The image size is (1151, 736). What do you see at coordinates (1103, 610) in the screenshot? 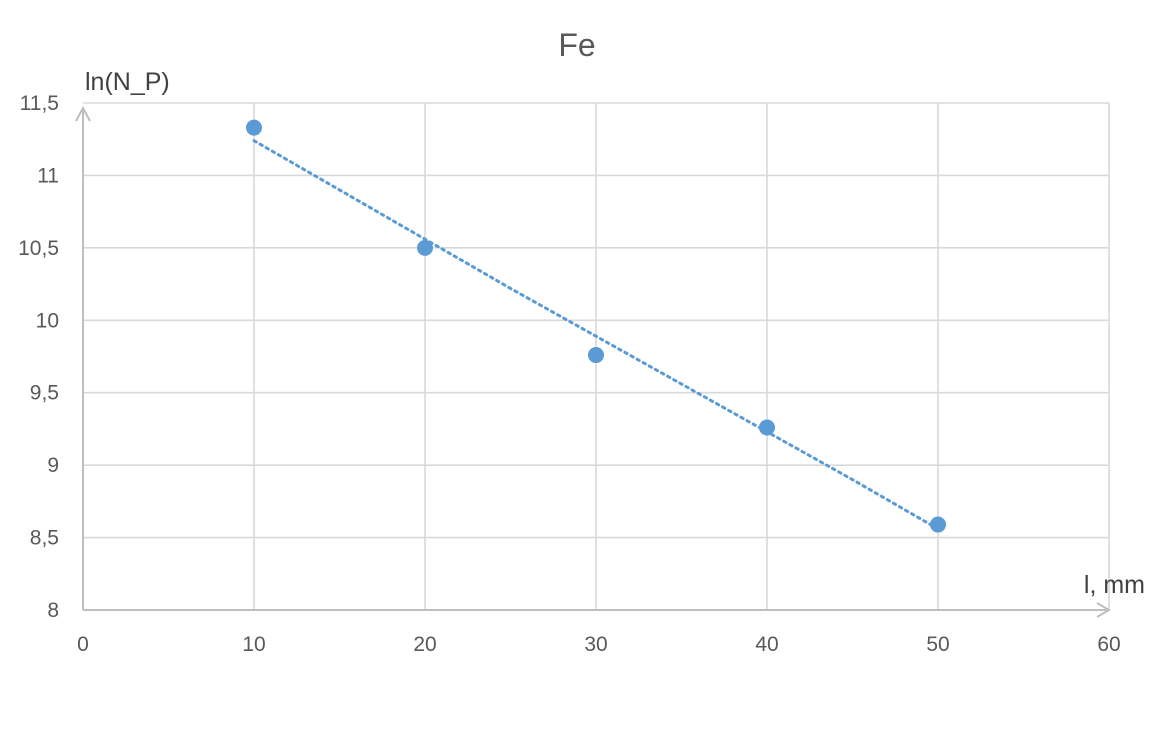
I see `x-axis-arrow-icon` at bounding box center [1103, 610].